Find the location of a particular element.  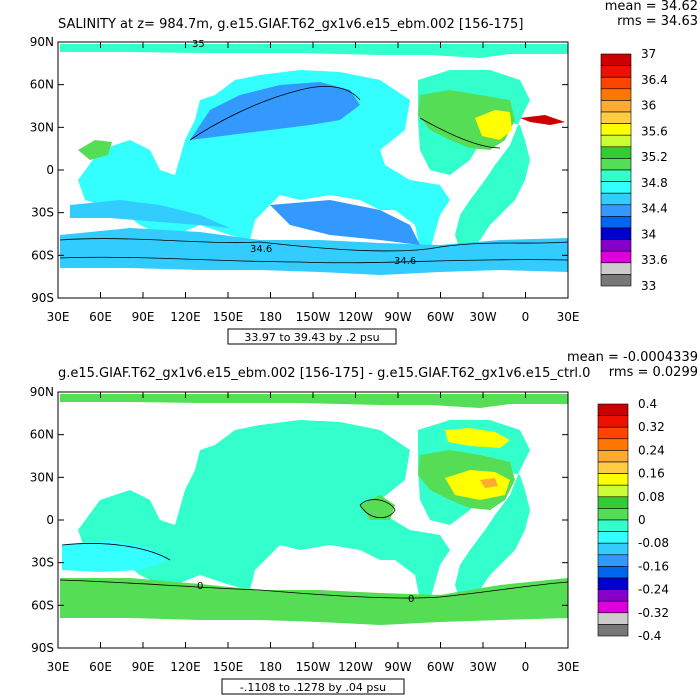

x-tick-label: 150W is located at coordinates (313, 667).